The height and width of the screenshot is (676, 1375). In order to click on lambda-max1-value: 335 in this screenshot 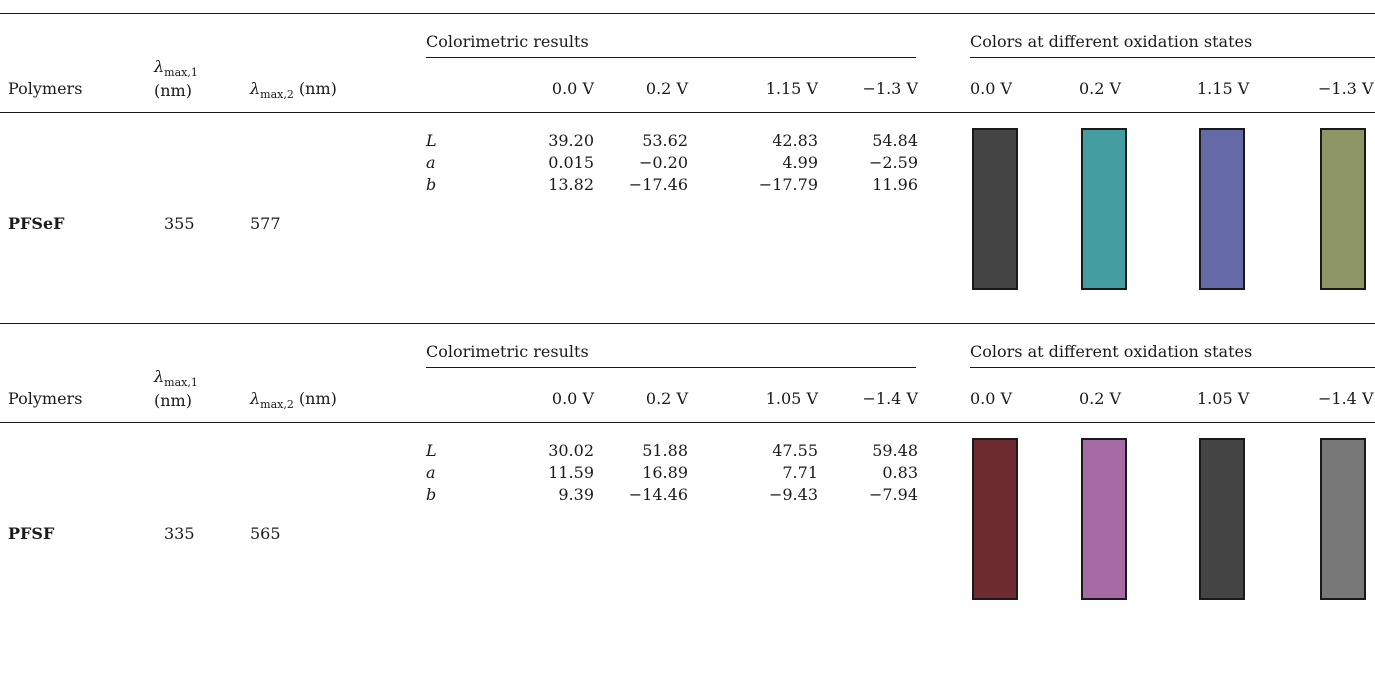, I will do `click(179, 533)`.